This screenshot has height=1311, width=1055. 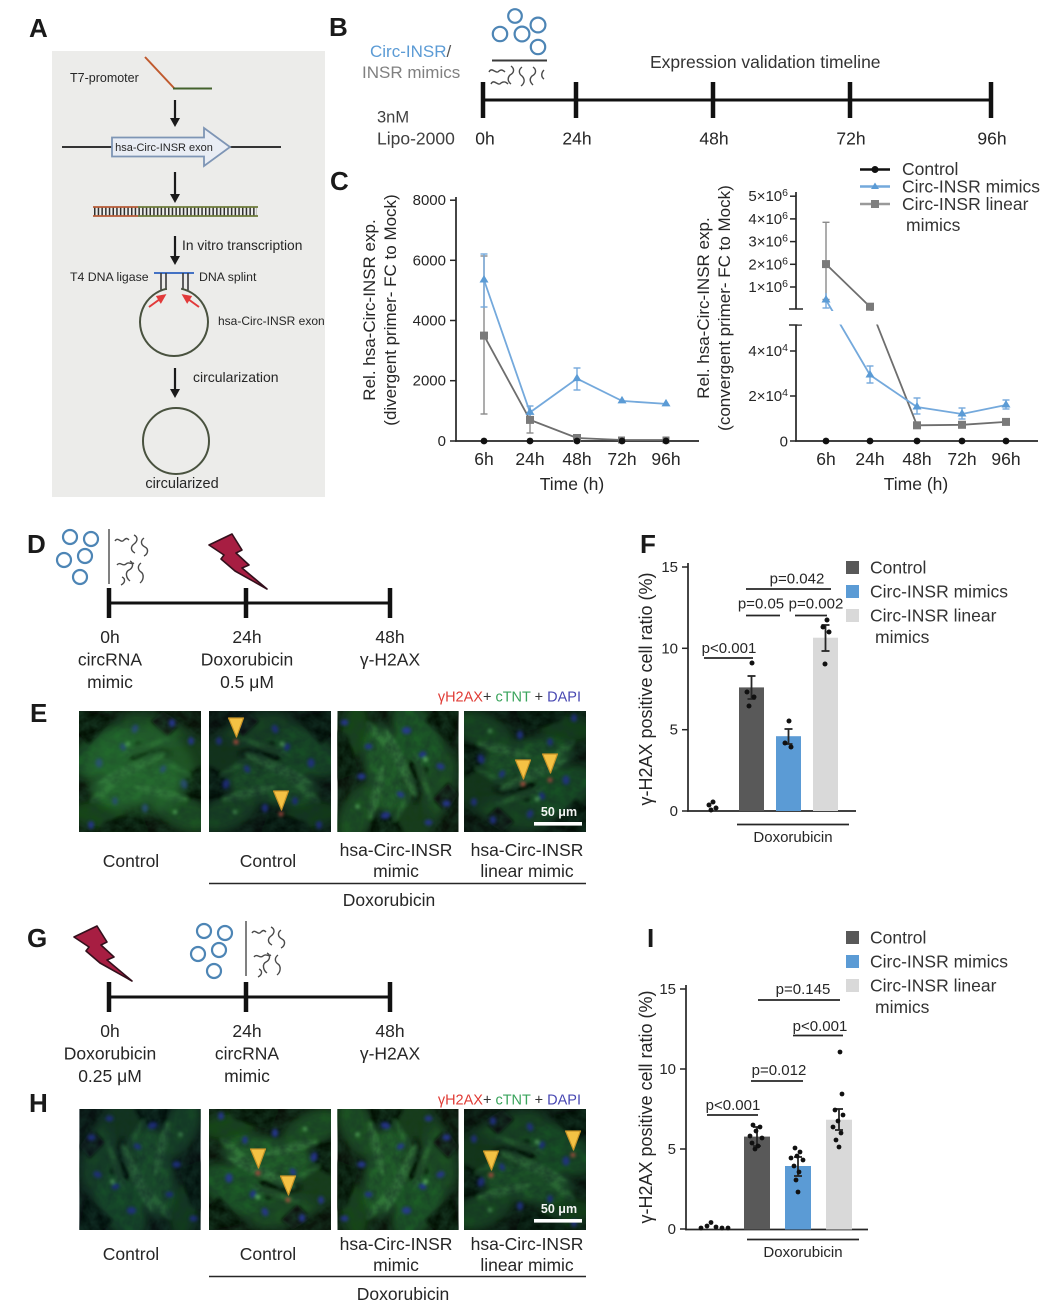 What do you see at coordinates (38, 28) in the screenshot?
I see `svg-text: A` at bounding box center [38, 28].